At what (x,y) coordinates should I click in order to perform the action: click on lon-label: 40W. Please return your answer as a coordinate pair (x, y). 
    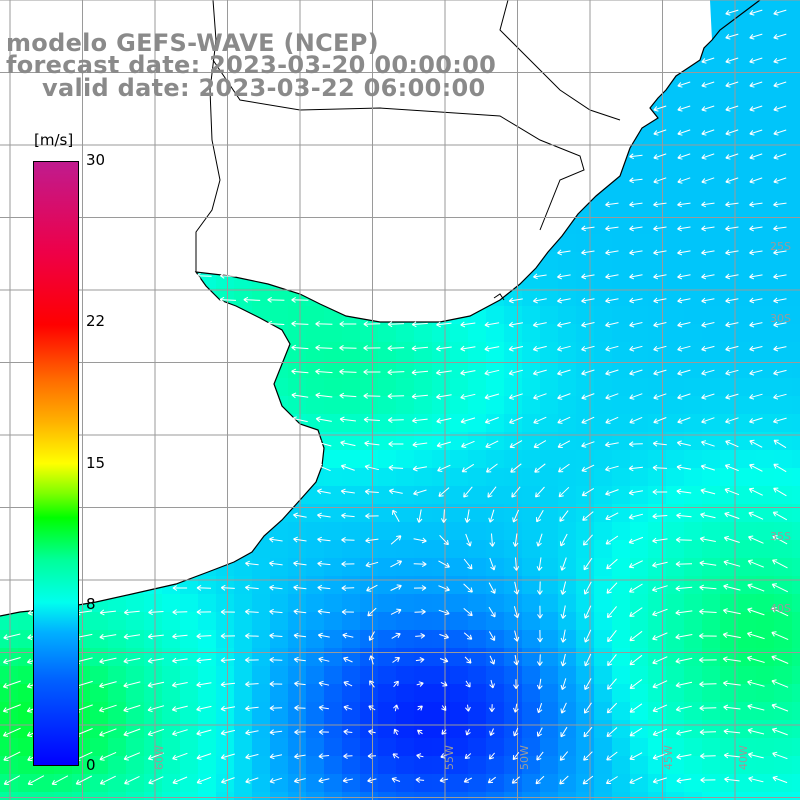
    Looking at the image, I should click on (743, 757).